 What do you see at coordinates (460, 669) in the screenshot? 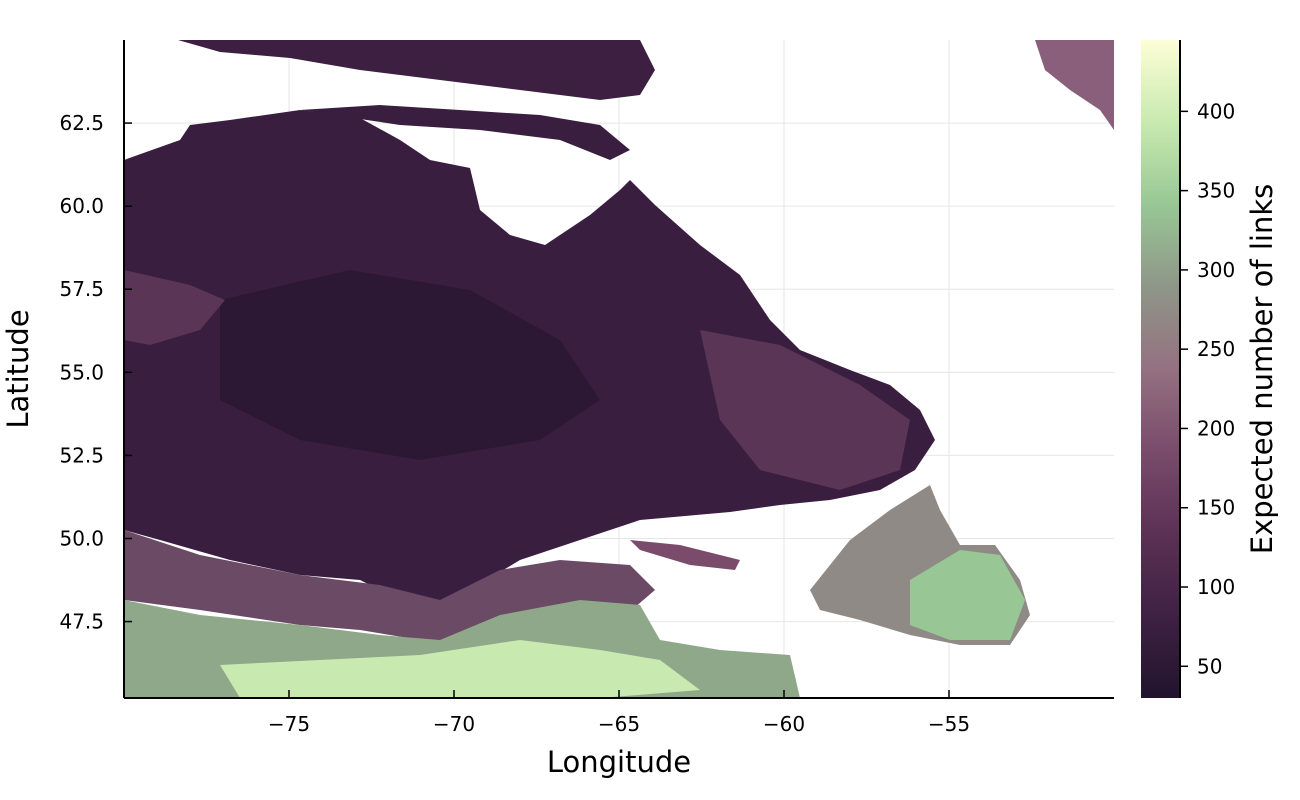
I see `region-south-light` at bounding box center [460, 669].